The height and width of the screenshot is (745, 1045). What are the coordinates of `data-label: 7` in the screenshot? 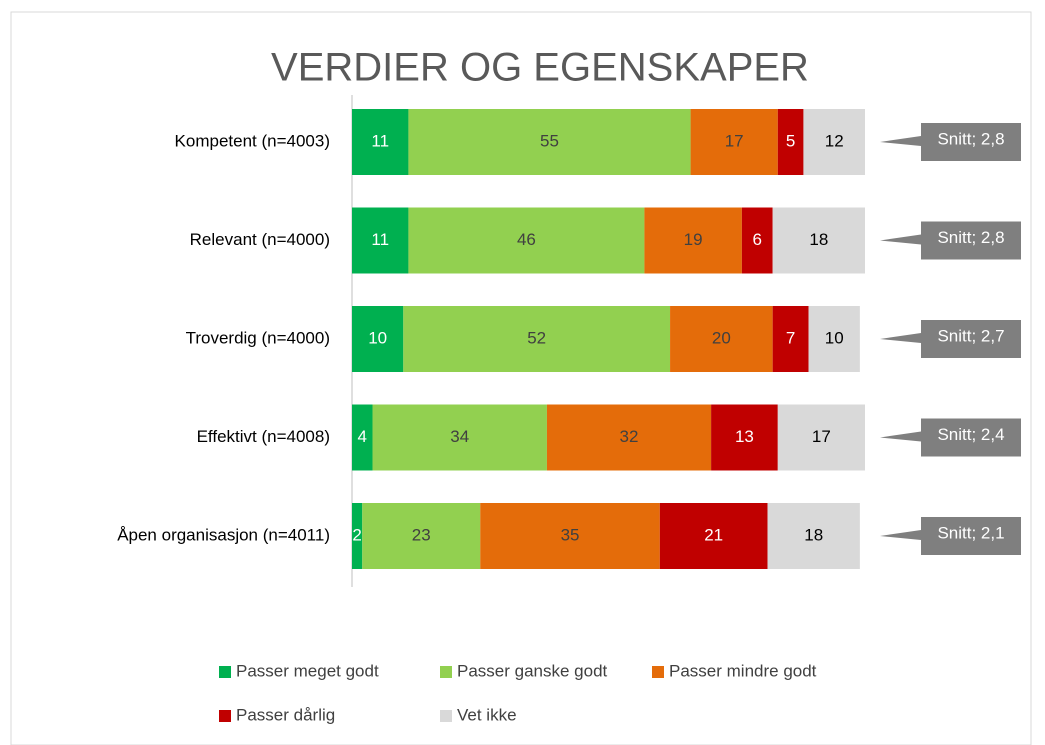 It's located at (790, 337).